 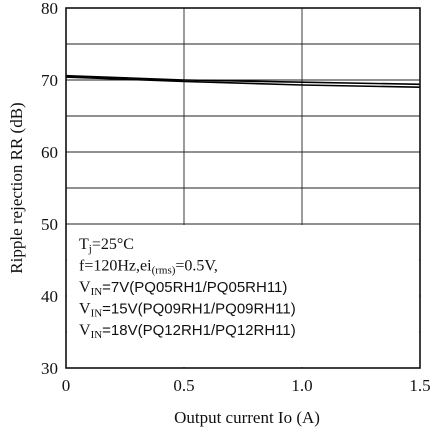 I want to click on y-tick-labels: 30 40 50 60 70 80, so click(x=49, y=189).